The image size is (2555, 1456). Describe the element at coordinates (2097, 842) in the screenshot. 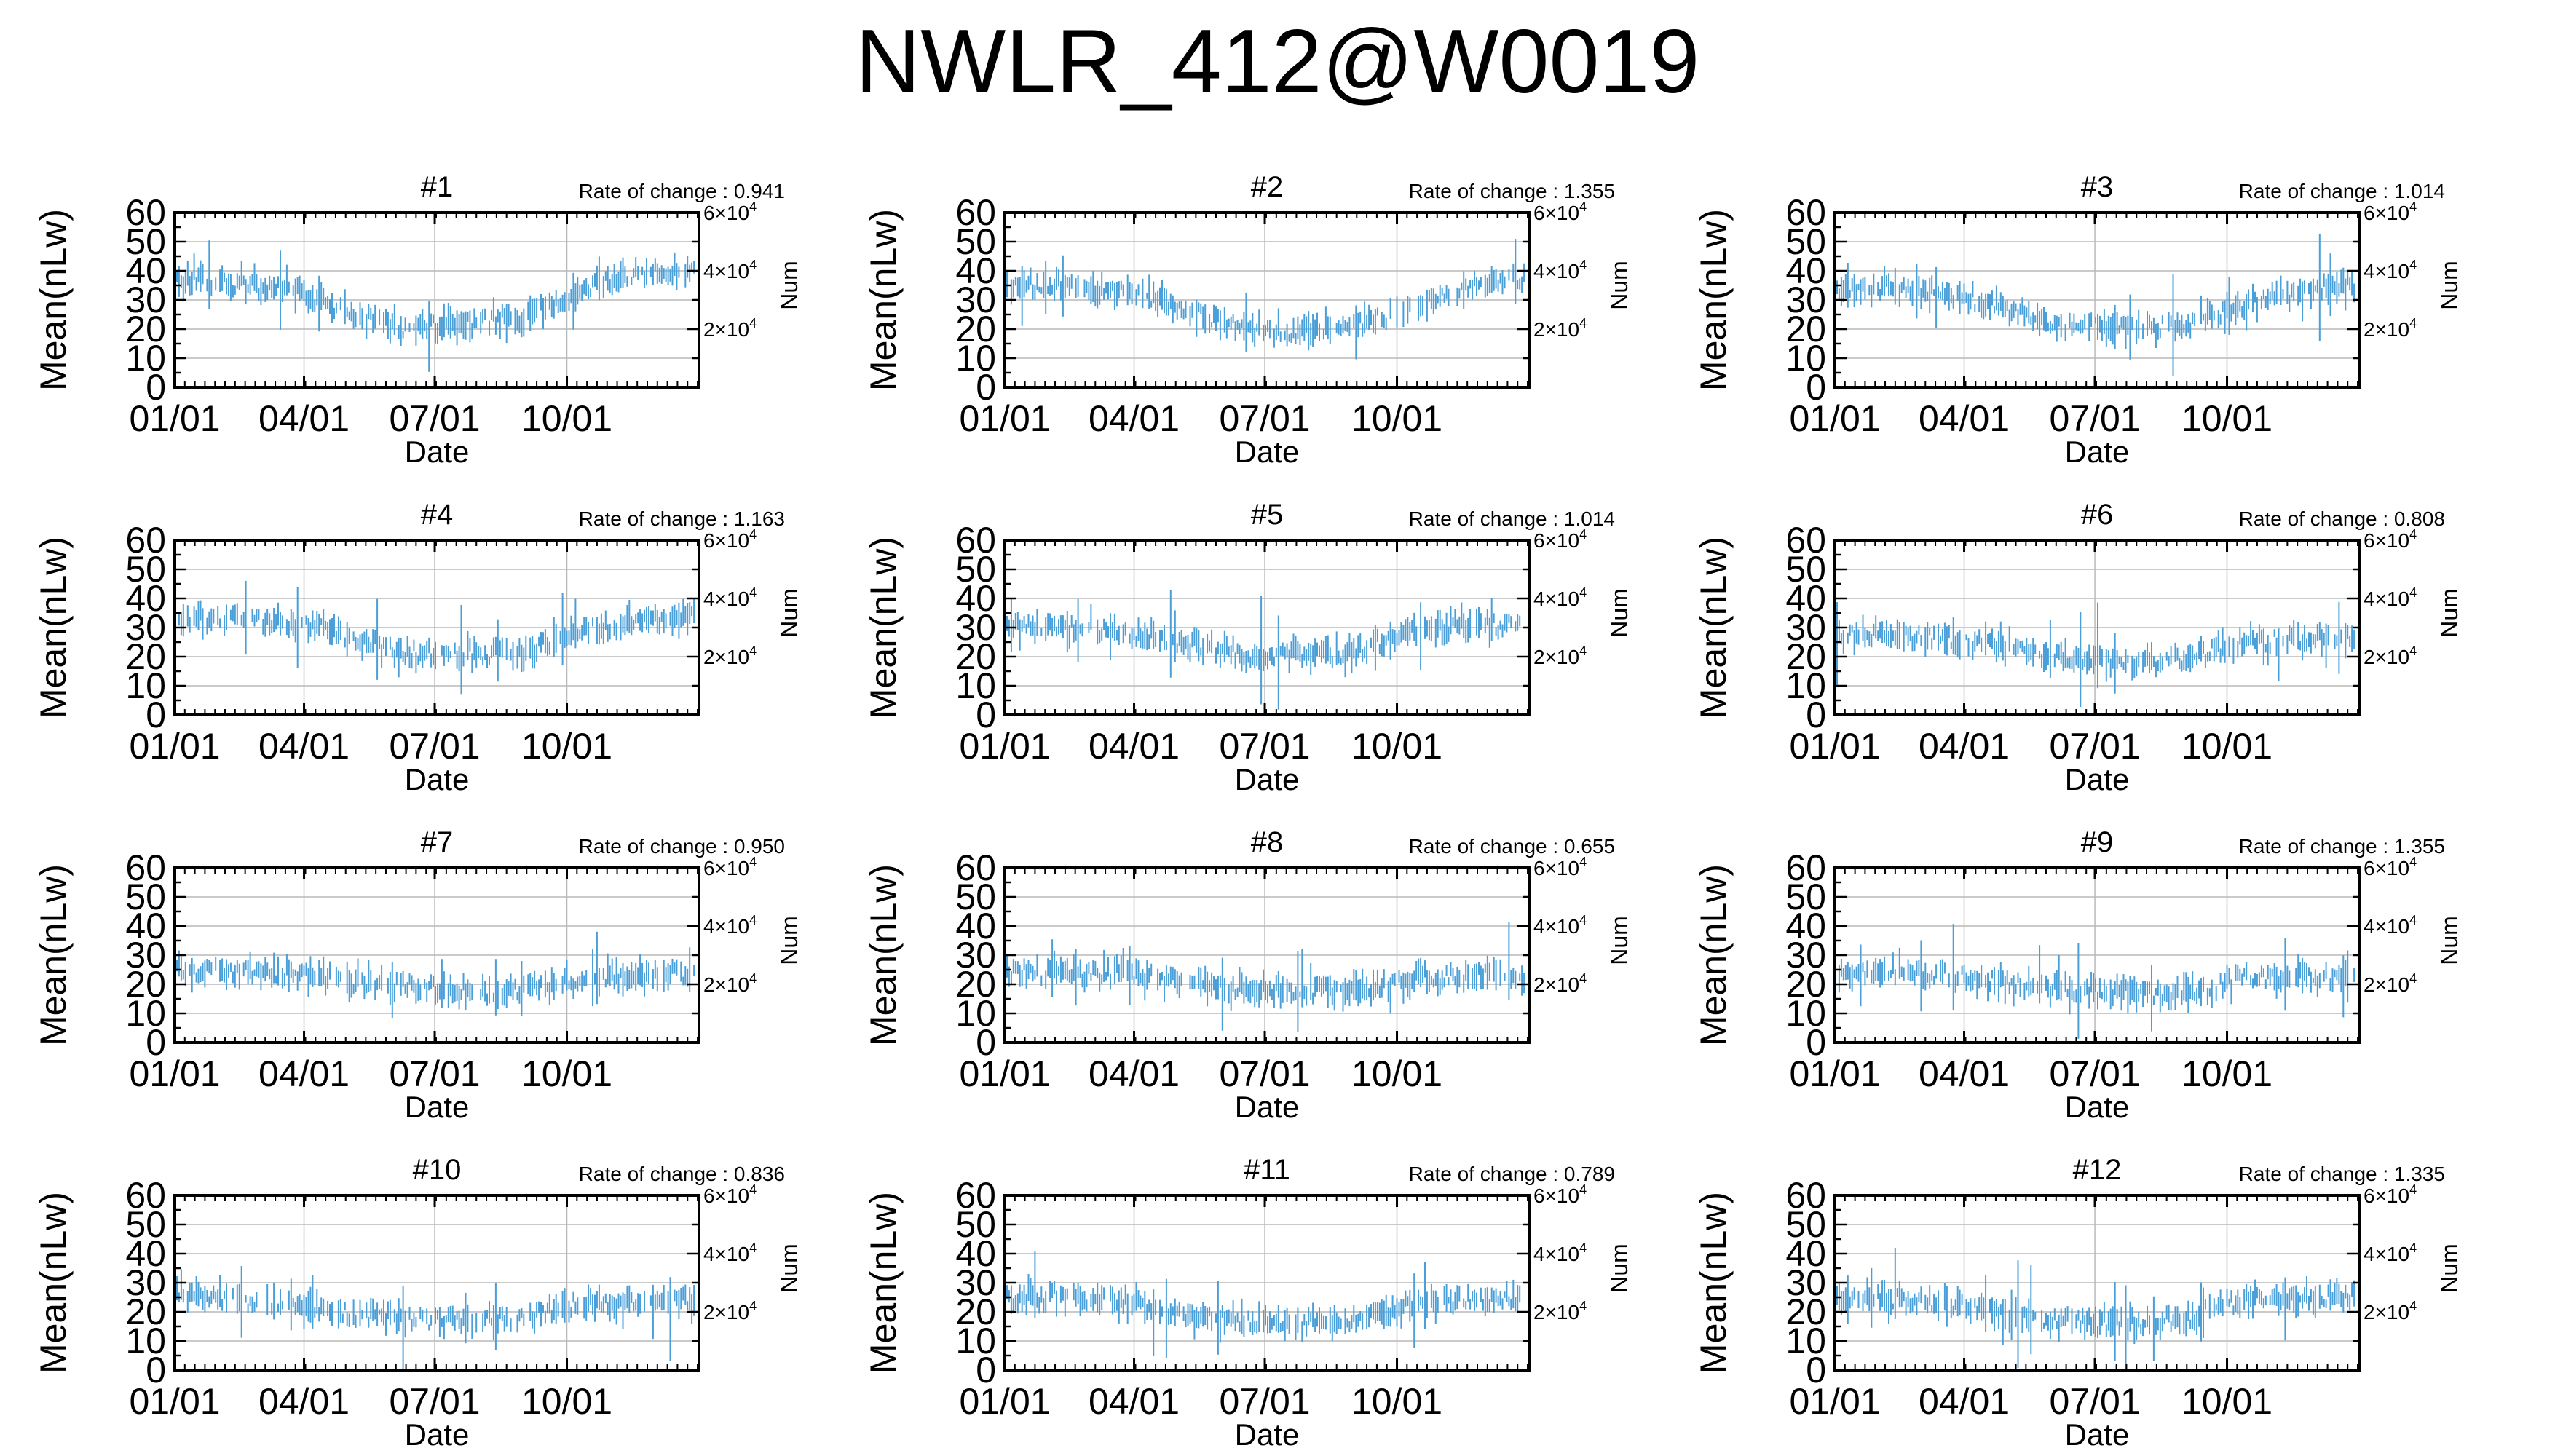

I see `subplot-title: #9` at that location.